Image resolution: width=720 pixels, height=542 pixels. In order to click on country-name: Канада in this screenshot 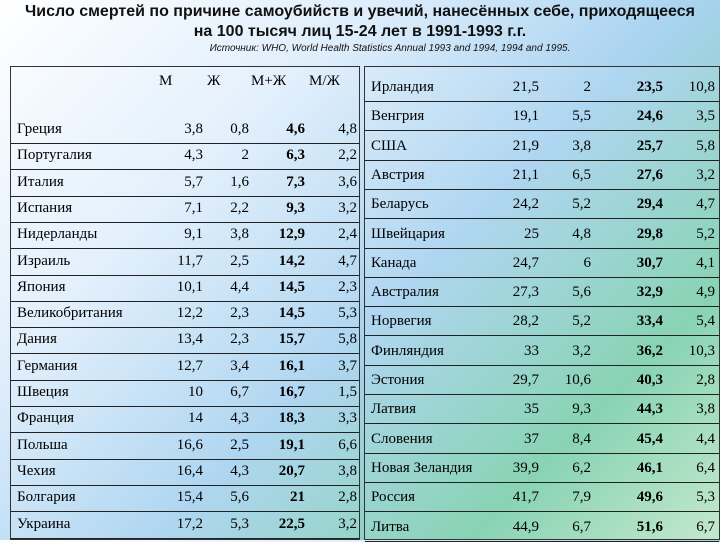, I will do `click(394, 262)`.